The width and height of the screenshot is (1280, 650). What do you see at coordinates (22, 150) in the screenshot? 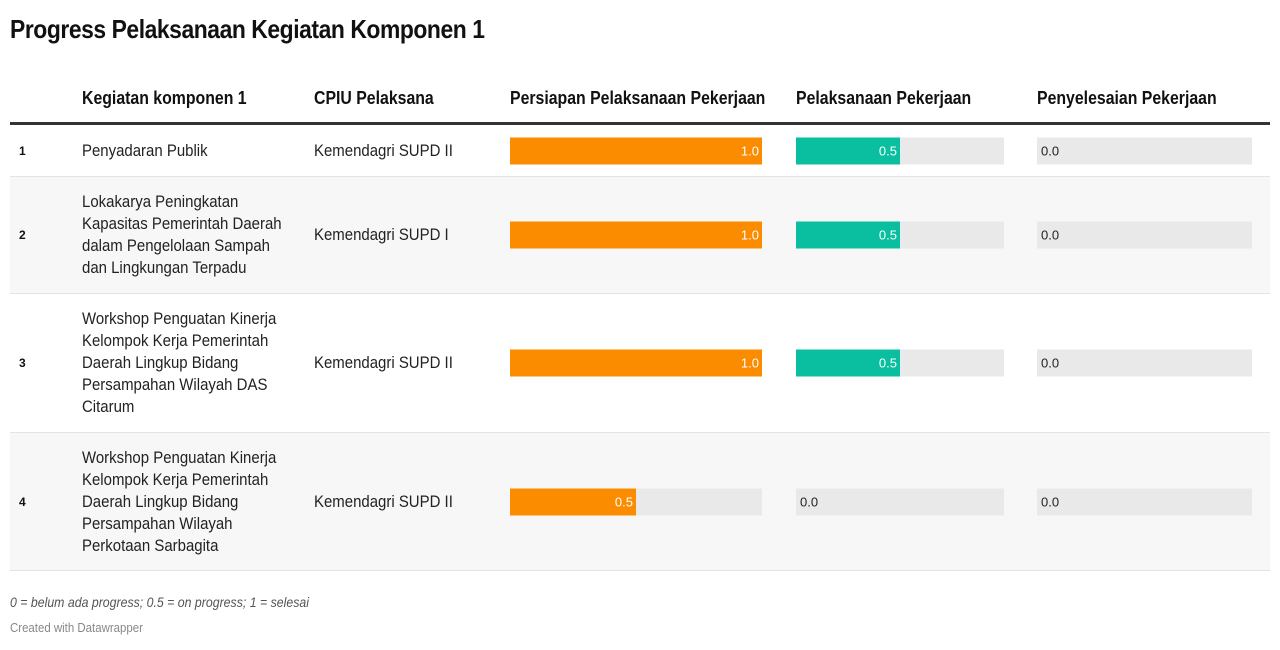
I see `row-number: 1` at bounding box center [22, 150].